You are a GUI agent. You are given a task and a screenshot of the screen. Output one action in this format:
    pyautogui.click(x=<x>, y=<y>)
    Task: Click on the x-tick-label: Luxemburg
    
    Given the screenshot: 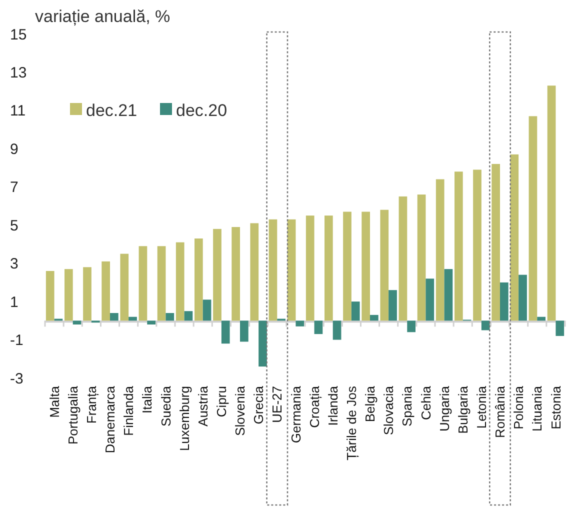 What is the action you would take?
    pyautogui.click(x=184, y=419)
    